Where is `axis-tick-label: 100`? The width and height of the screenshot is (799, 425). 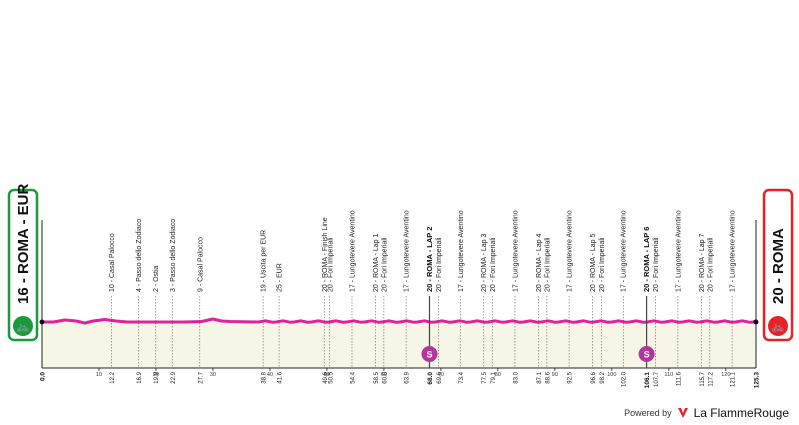 axis-tick-label: 100 is located at coordinates (611, 375).